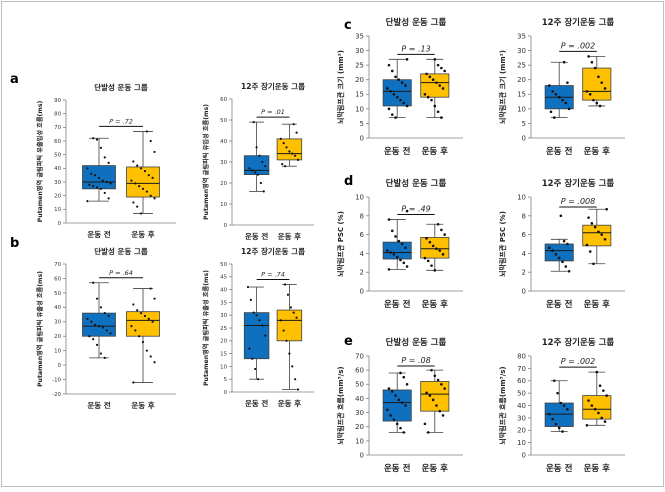 This screenshot has height=492, width=665. Describe the element at coordinates (359, 36) in the screenshot. I see `y-tick-label: 35` at that location.